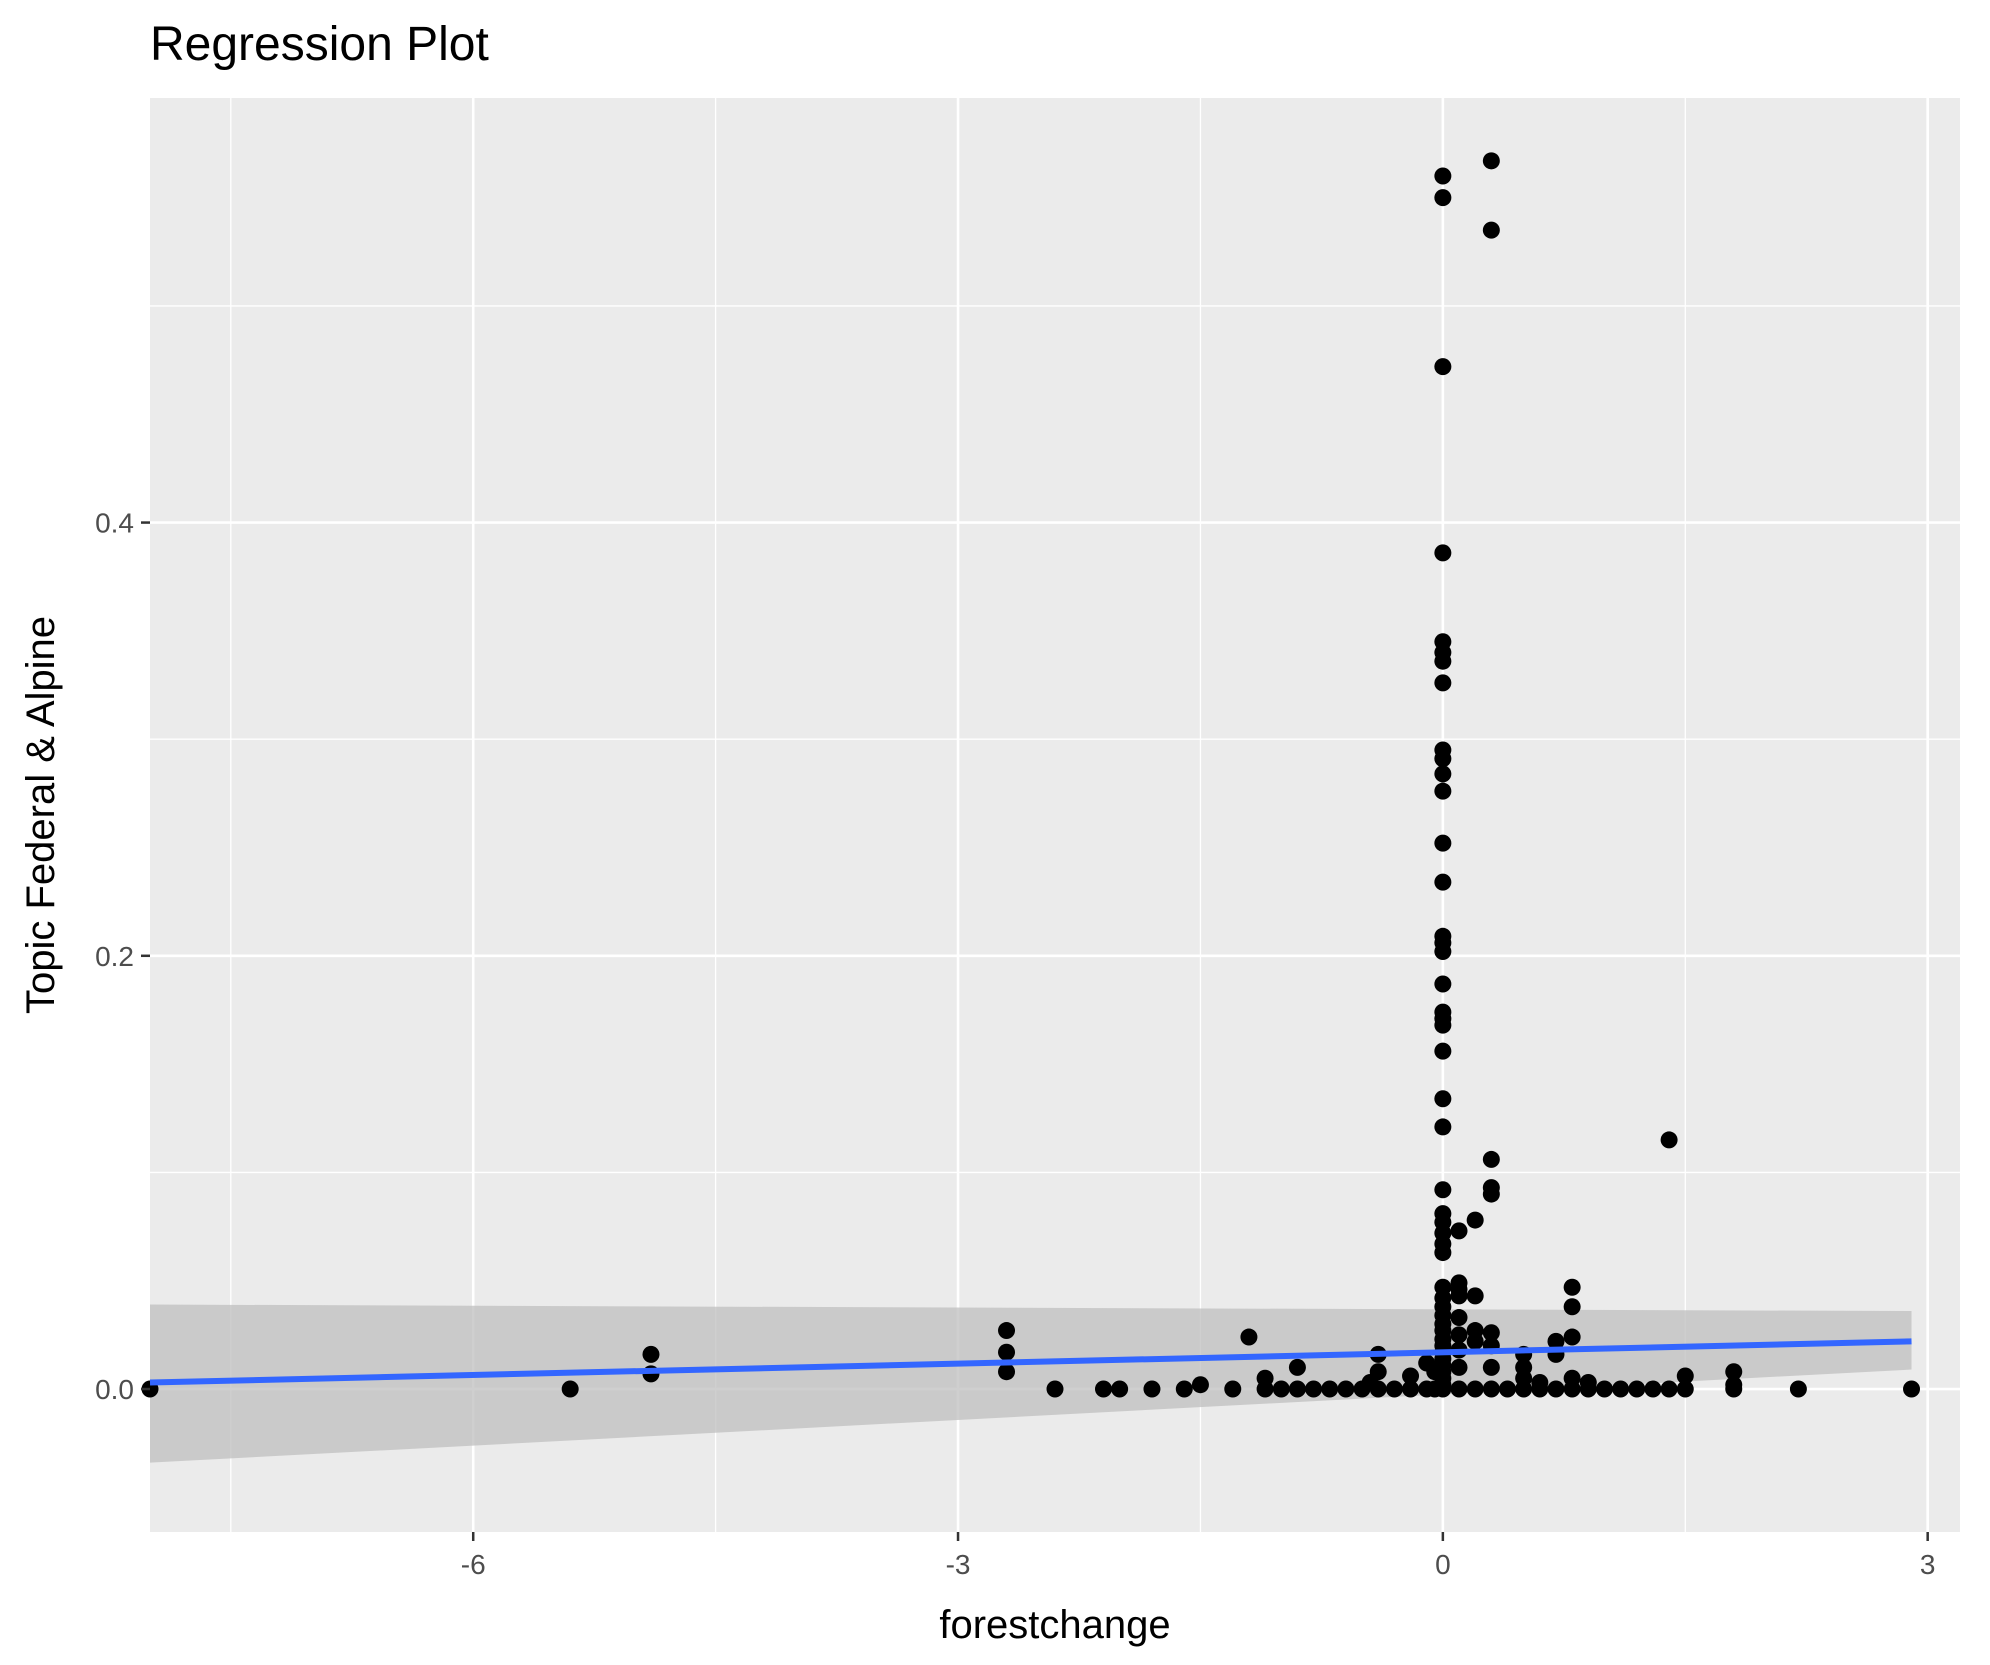 The height and width of the screenshot is (1665, 1990). I want to click on y-axis-title: Topic Federal & Alpine, so click(41, 815).